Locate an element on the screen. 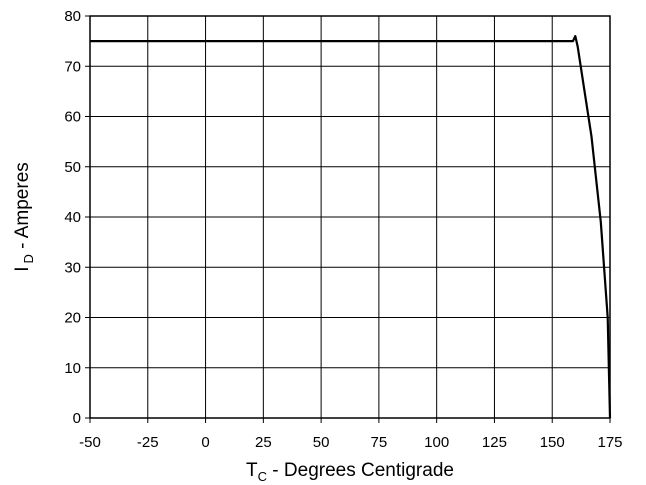 The image size is (646, 485). x-tick-label: -50 is located at coordinates (90, 442).